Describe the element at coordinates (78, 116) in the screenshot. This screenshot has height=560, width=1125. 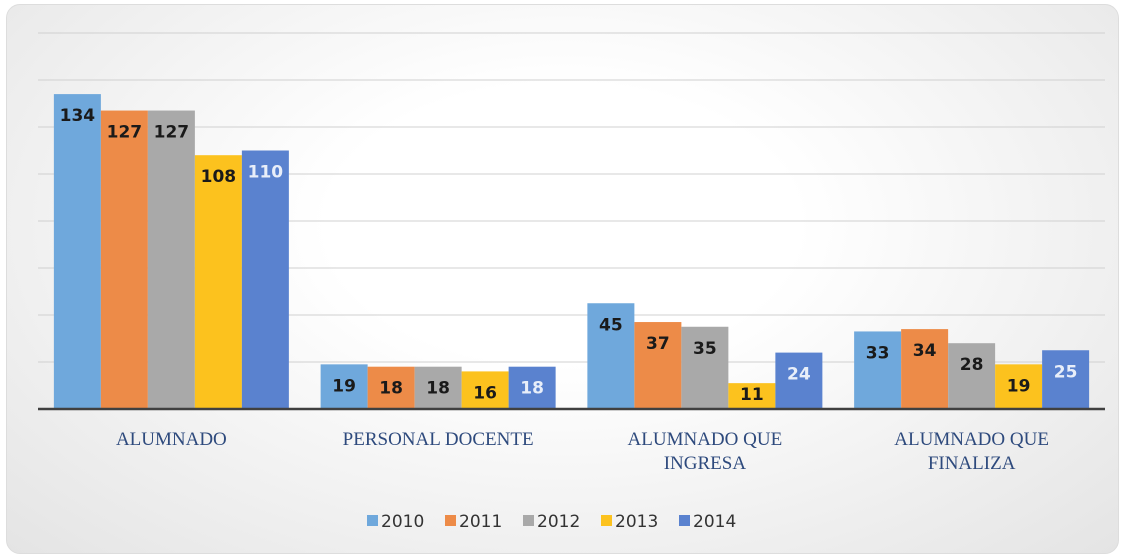
I see `data-label: 134` at that location.